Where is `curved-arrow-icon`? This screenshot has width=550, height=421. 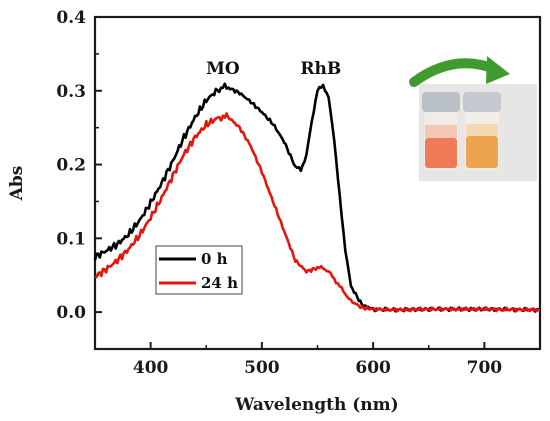
curved-arrow-icon is located at coordinates (455, 72).